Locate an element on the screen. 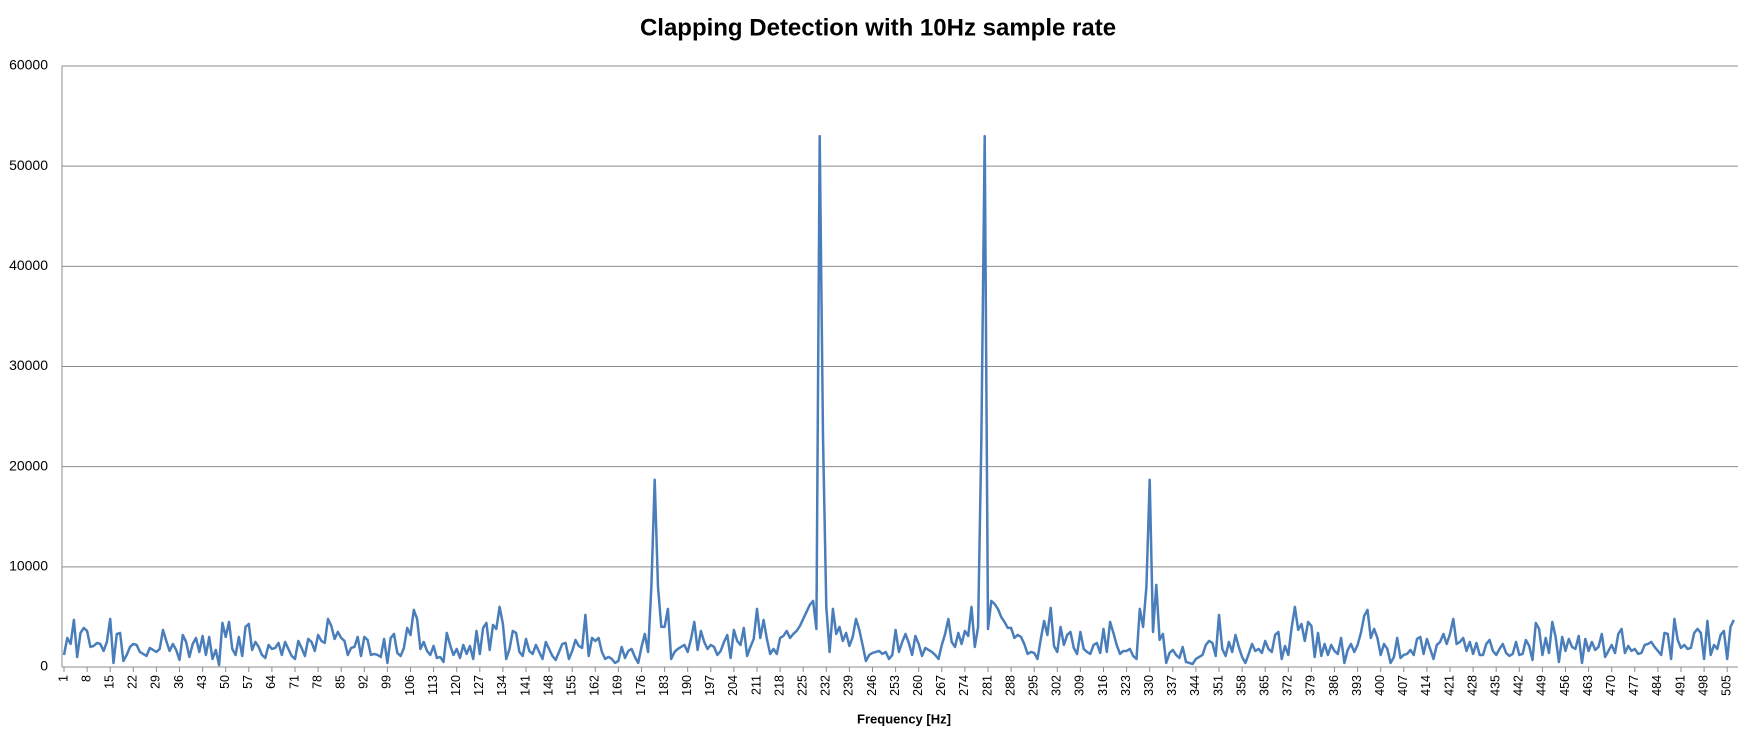  x-tick-label: 260 is located at coordinates (918, 685).